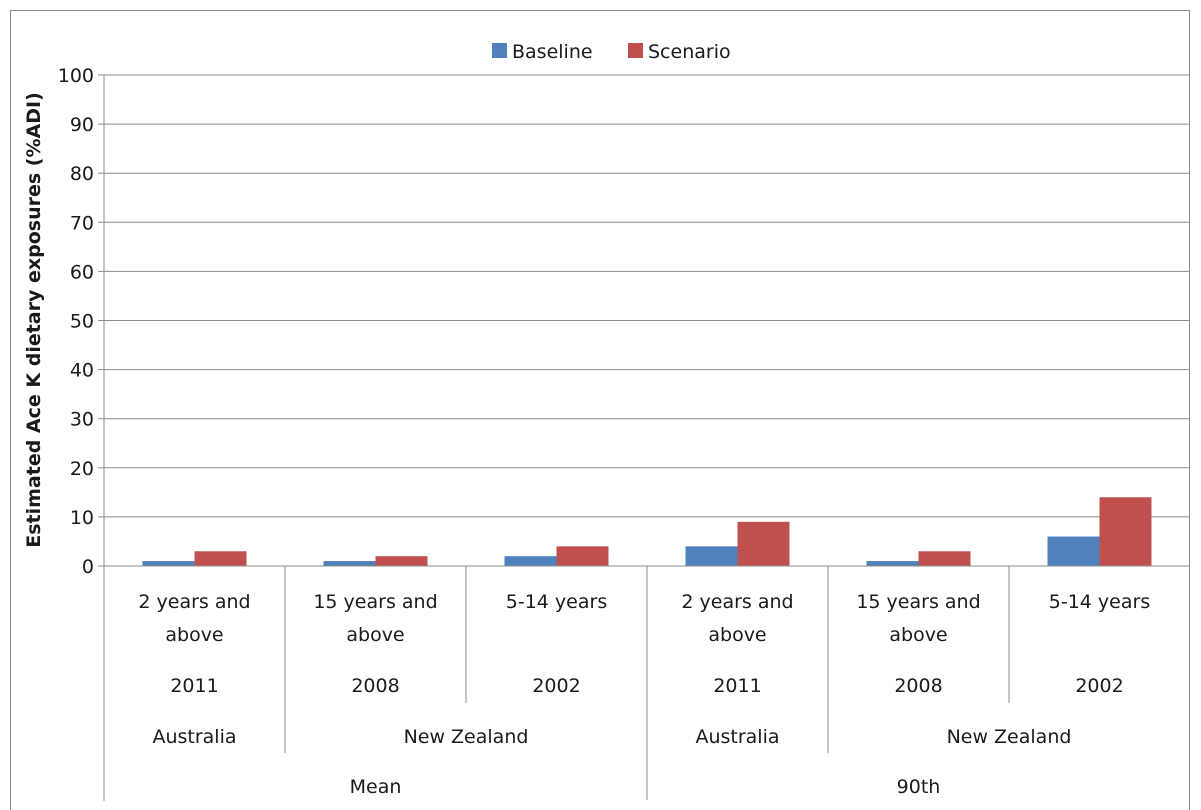 This screenshot has width=1201, height=810. Describe the element at coordinates (635, 50) in the screenshot. I see `legend-swatch-scenario` at that location.